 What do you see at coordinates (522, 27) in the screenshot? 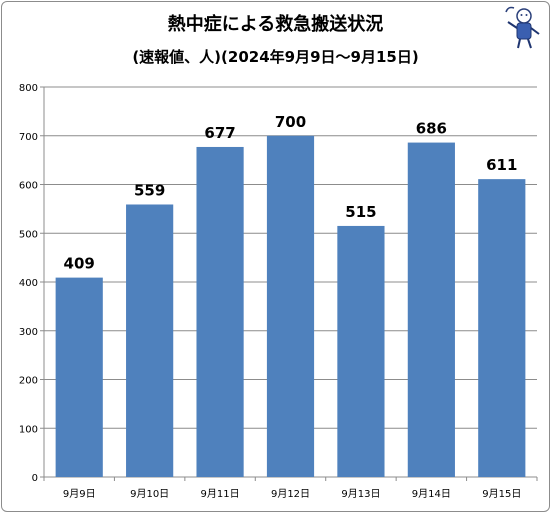
I see `mascot-illustration` at bounding box center [522, 27].